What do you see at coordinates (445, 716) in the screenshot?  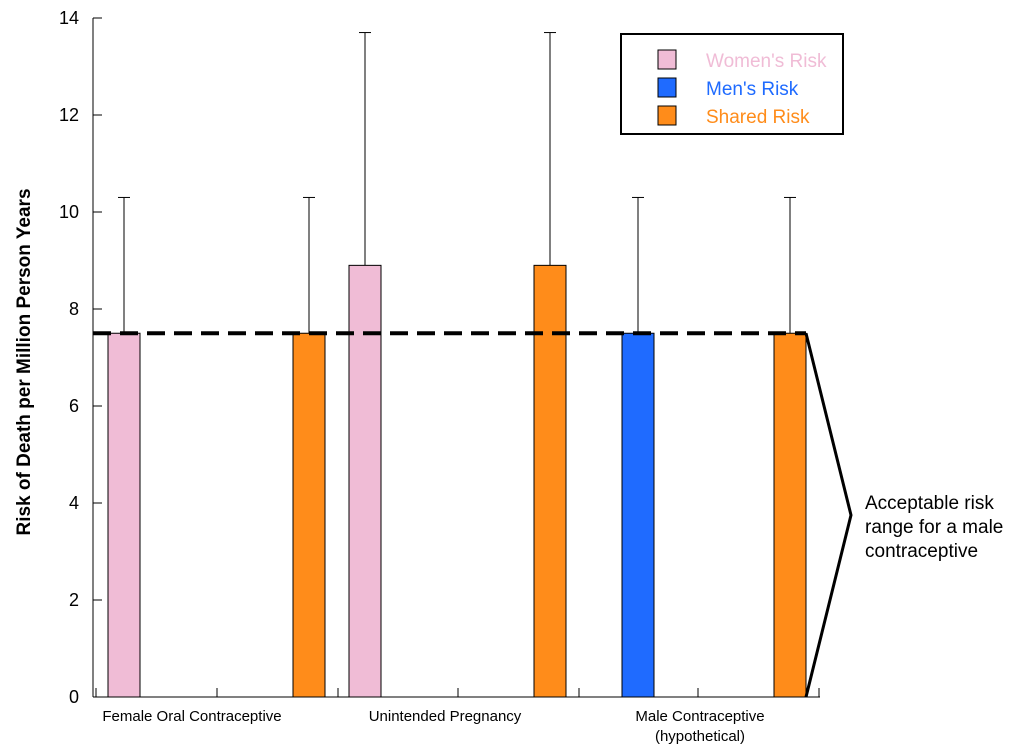 I see `category-label: Unintended Pregnancy` at bounding box center [445, 716].